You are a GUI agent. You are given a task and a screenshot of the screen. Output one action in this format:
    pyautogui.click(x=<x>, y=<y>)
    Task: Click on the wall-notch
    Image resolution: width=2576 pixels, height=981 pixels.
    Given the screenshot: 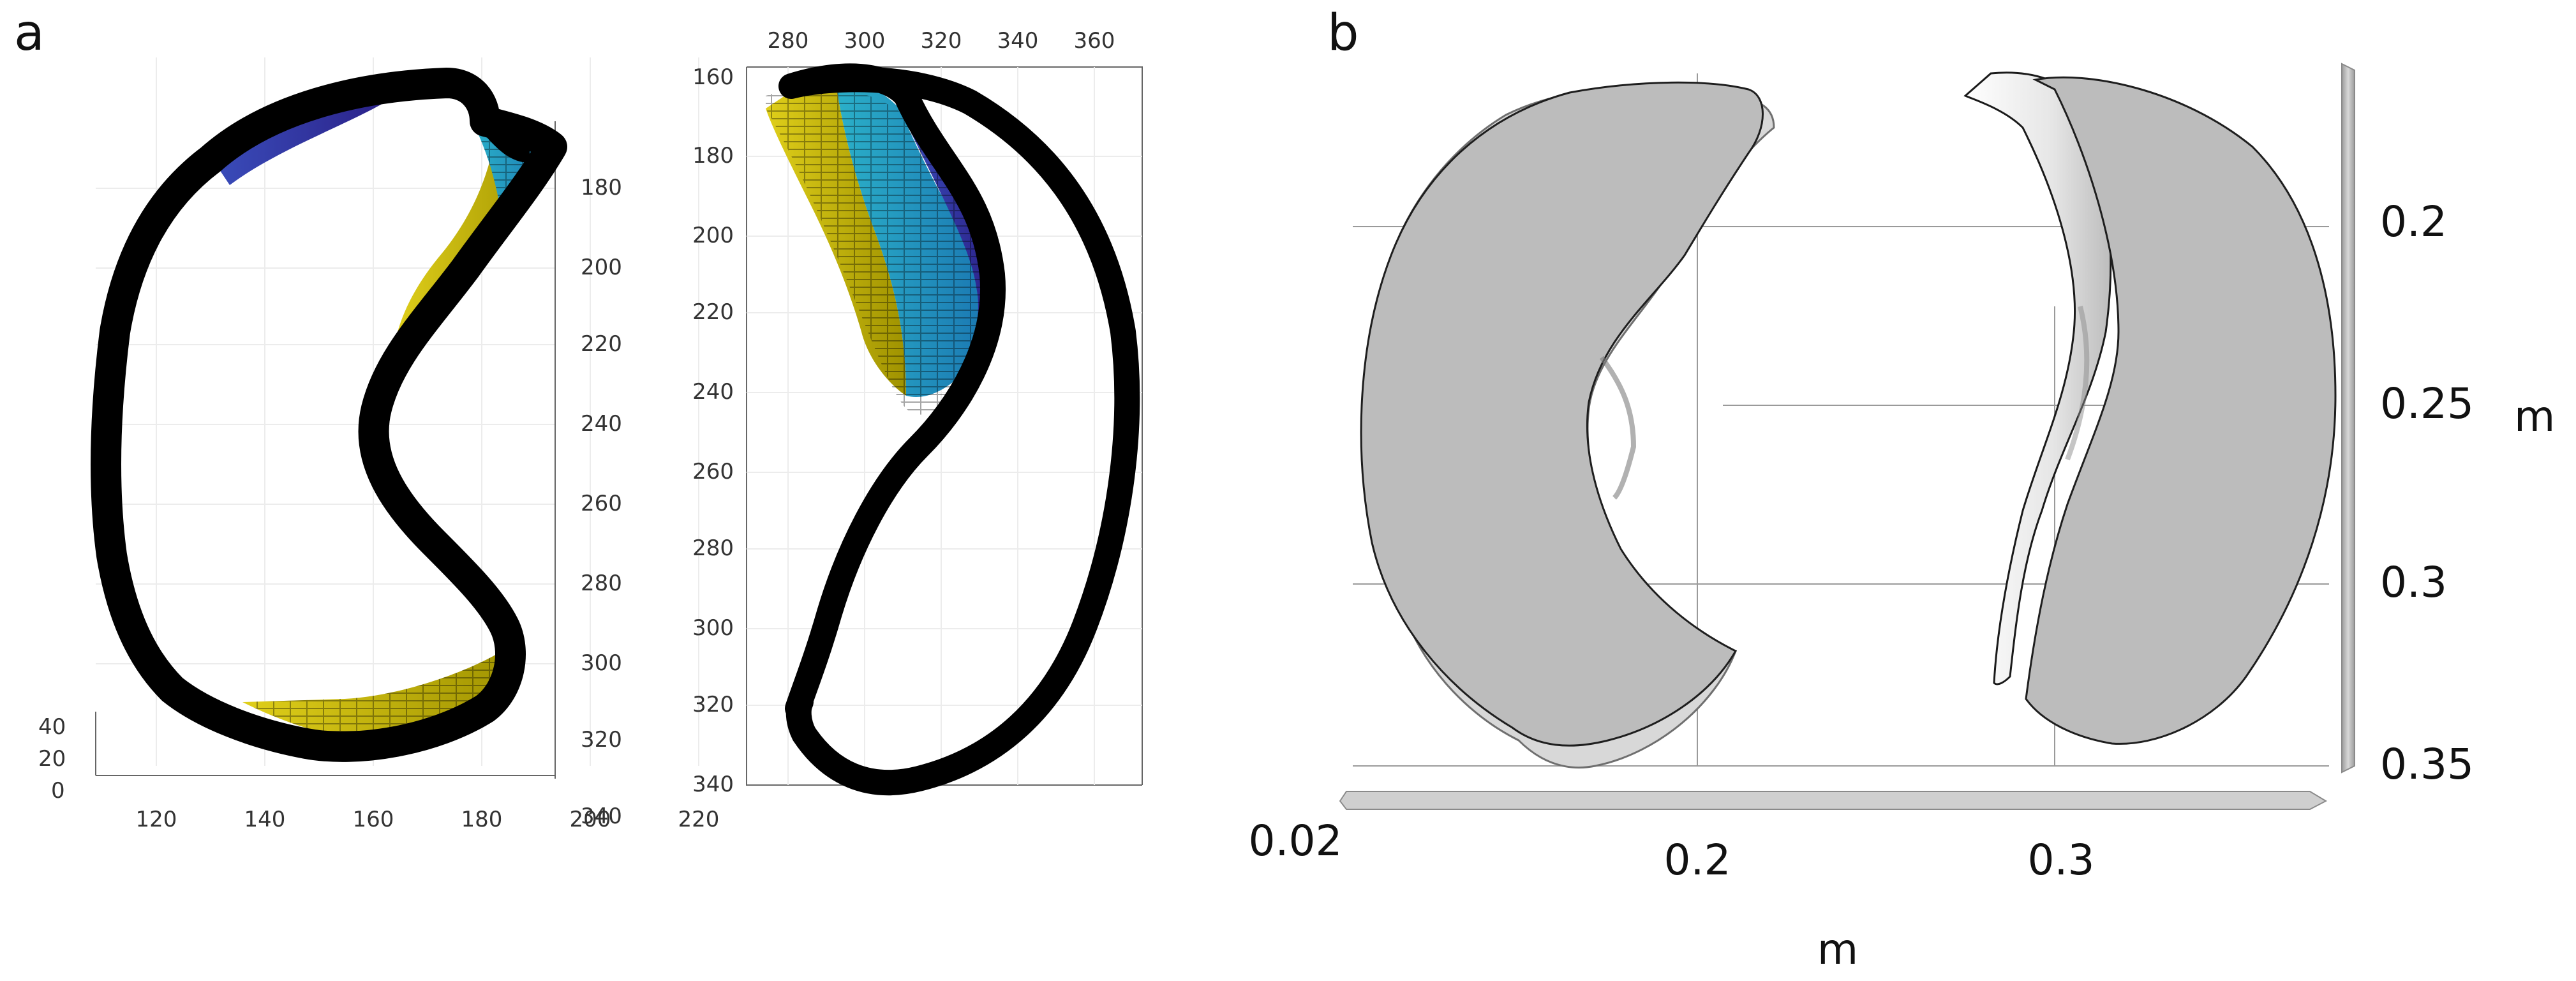 What is the action you would take?
    pyautogui.click(x=504, y=139)
    